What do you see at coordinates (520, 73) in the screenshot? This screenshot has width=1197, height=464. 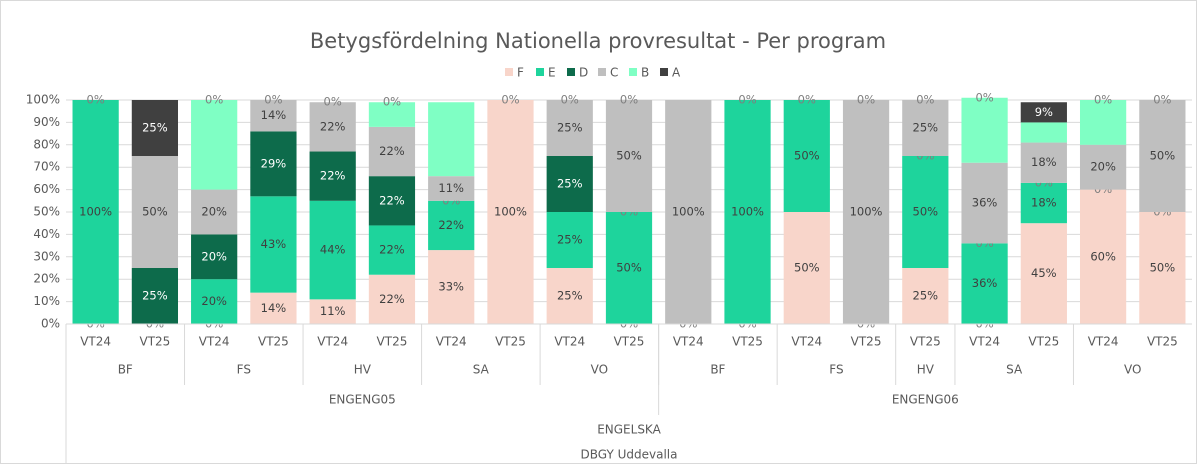 I see `legend-label: F` at bounding box center [520, 73].